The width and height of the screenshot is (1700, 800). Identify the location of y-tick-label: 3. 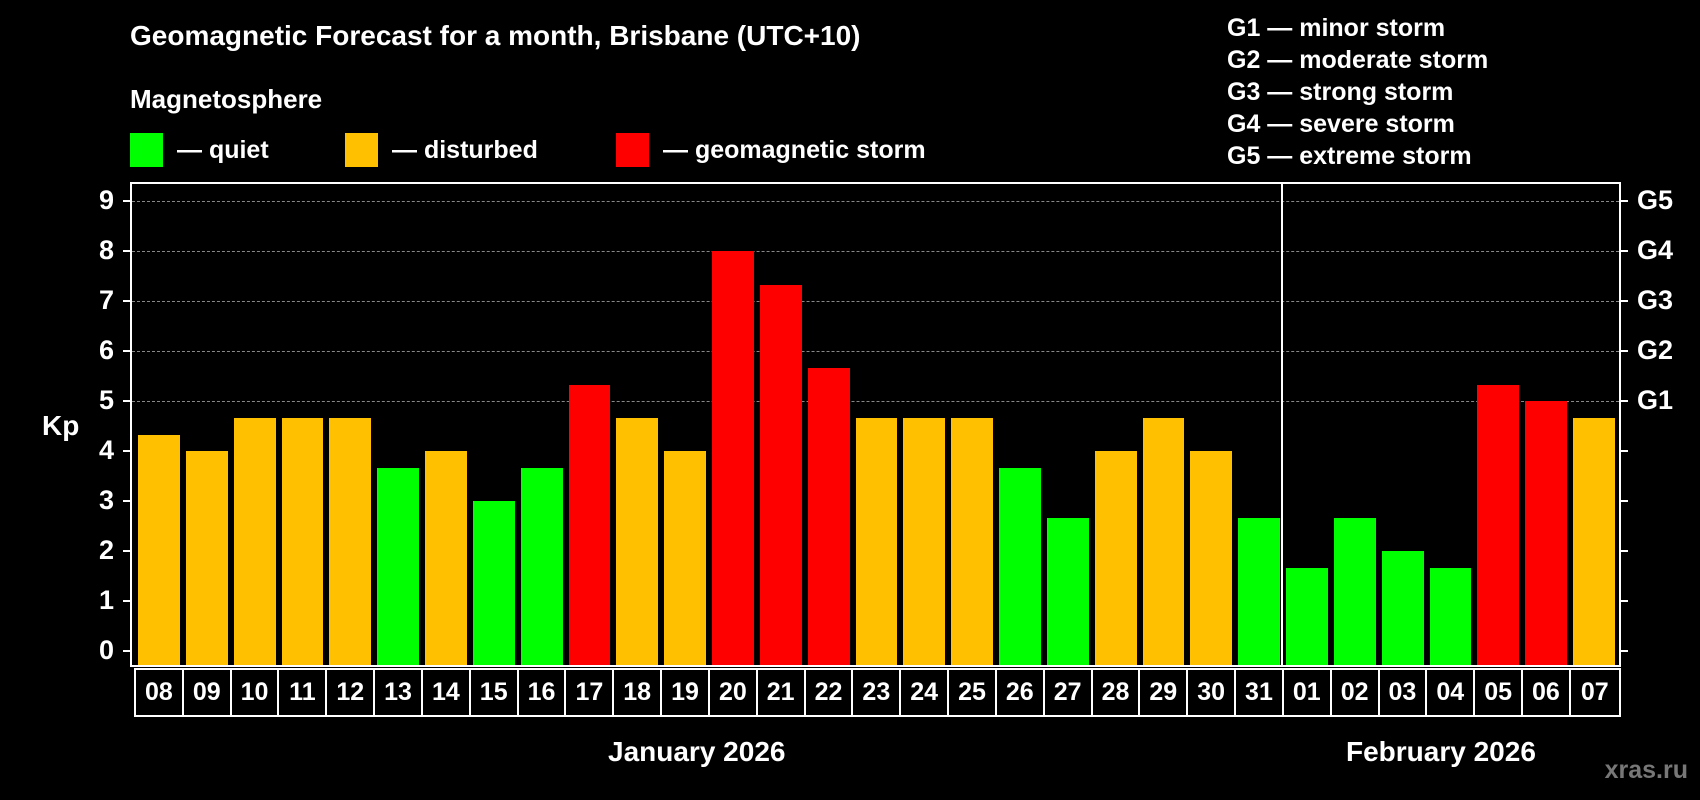
(106, 500).